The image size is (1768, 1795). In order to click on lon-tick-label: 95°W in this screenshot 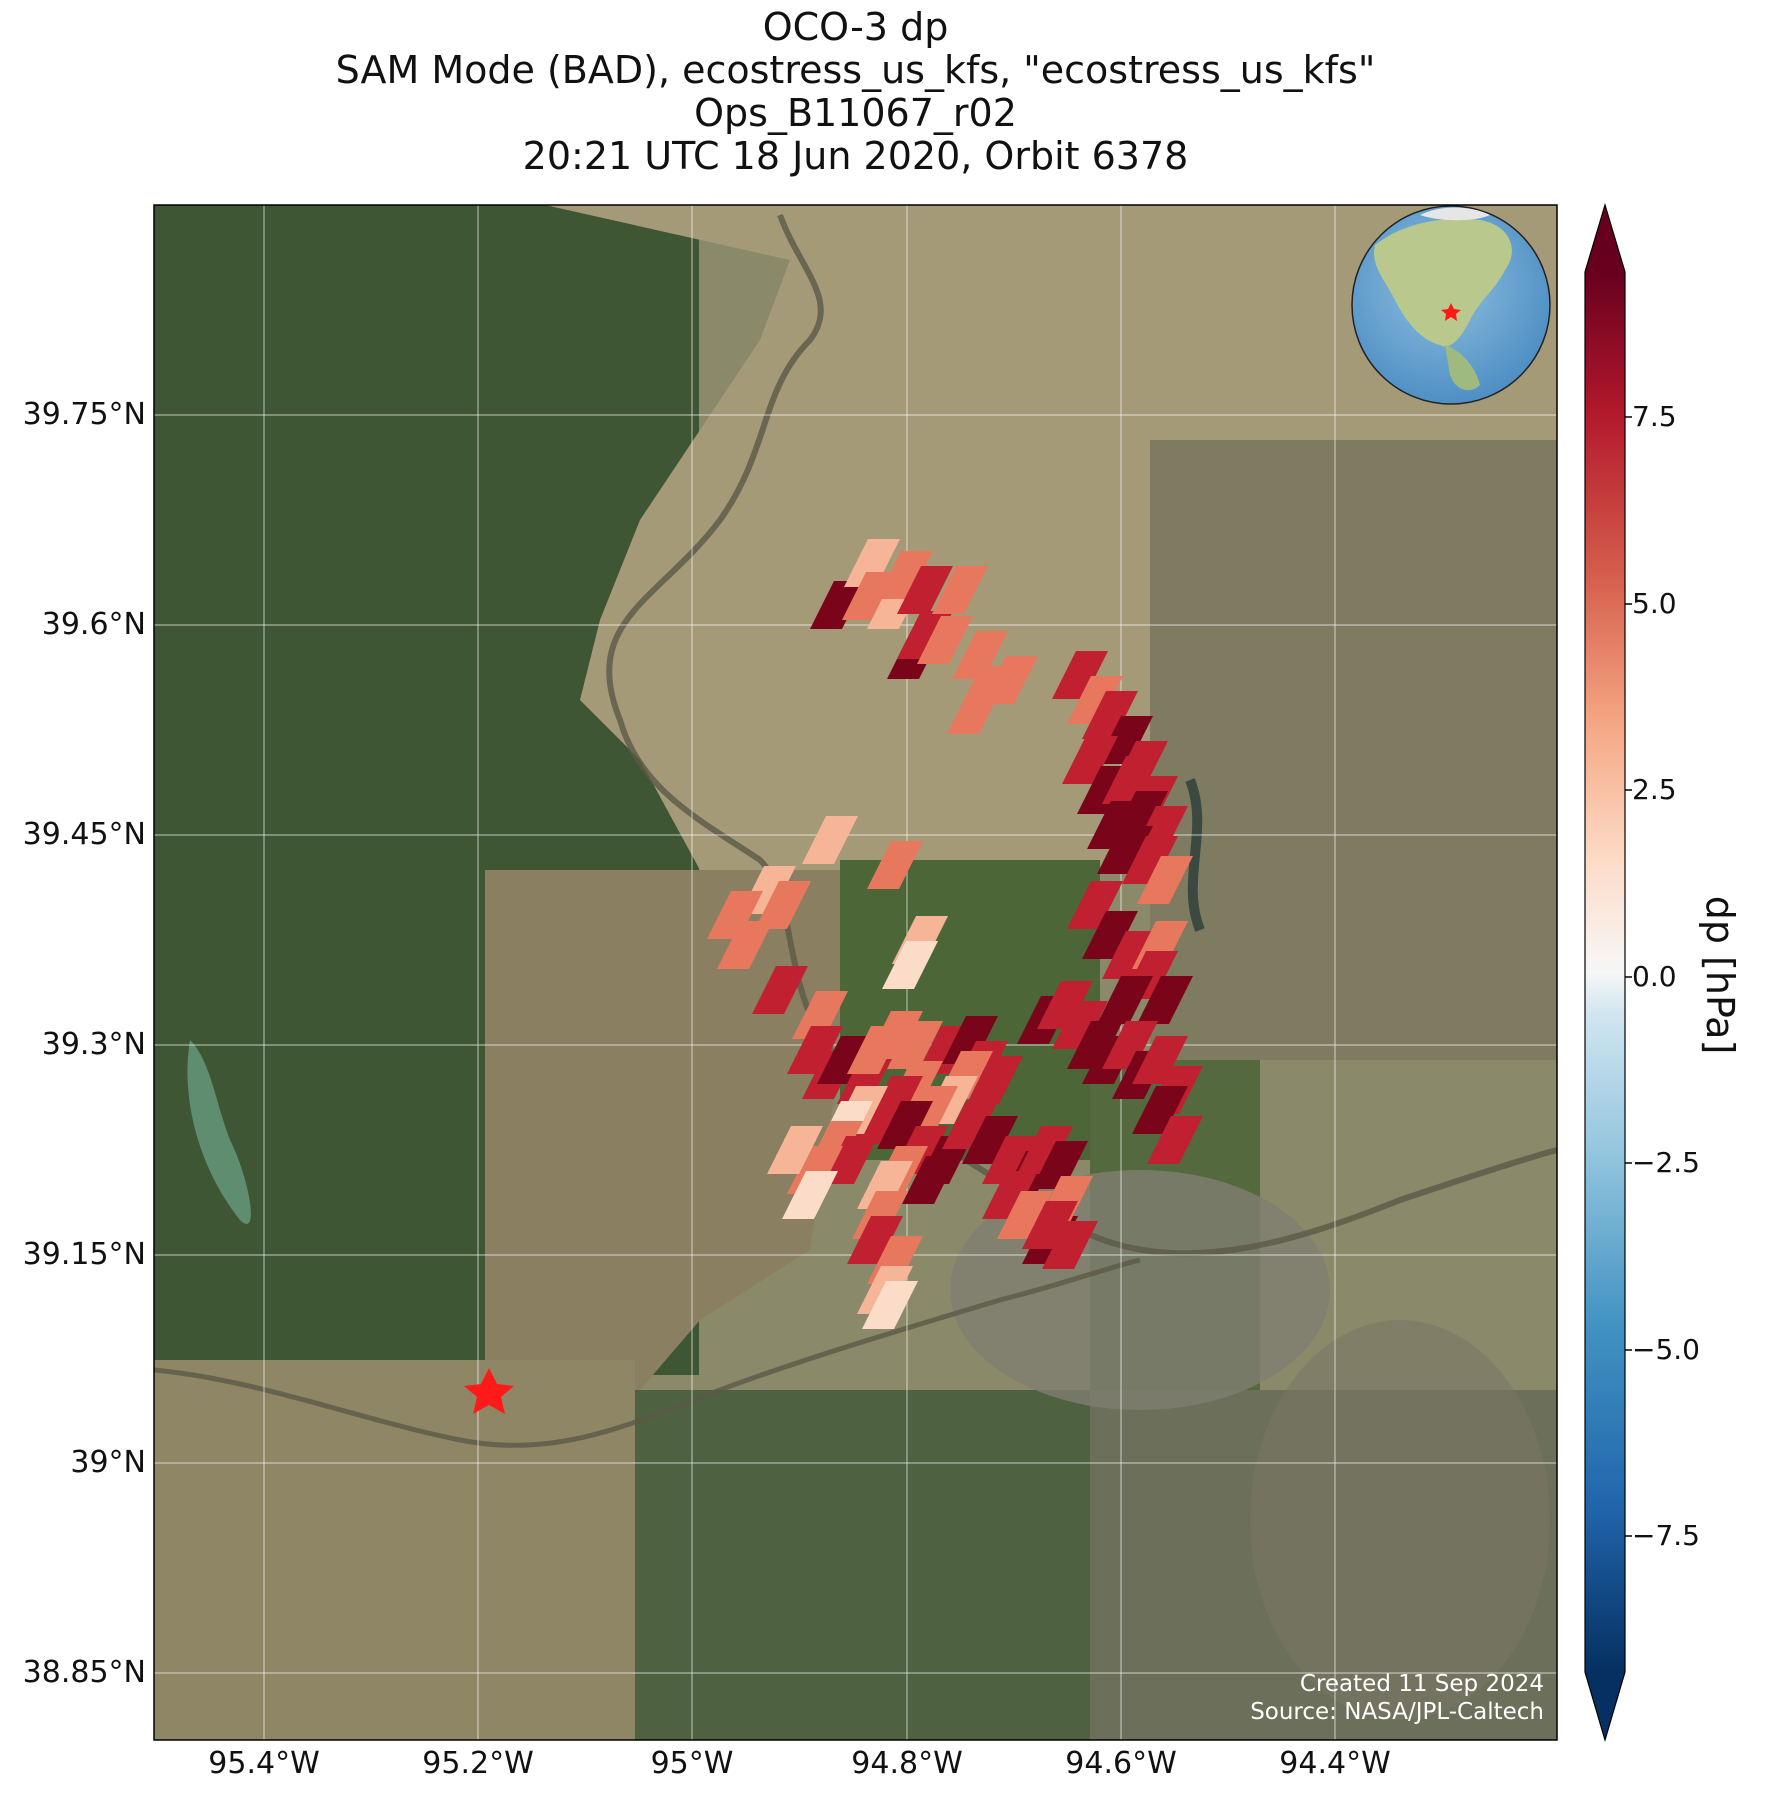, I will do `click(692, 1763)`.